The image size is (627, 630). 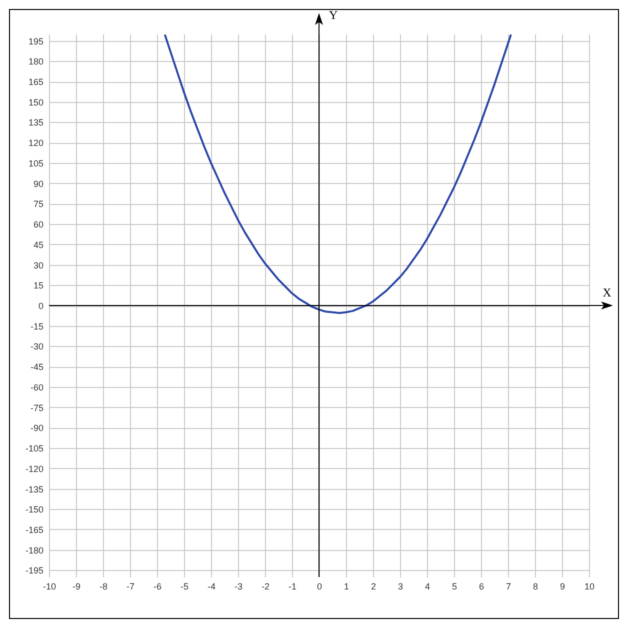 What do you see at coordinates (455, 587) in the screenshot?
I see `x-tick-label: 5` at bounding box center [455, 587].